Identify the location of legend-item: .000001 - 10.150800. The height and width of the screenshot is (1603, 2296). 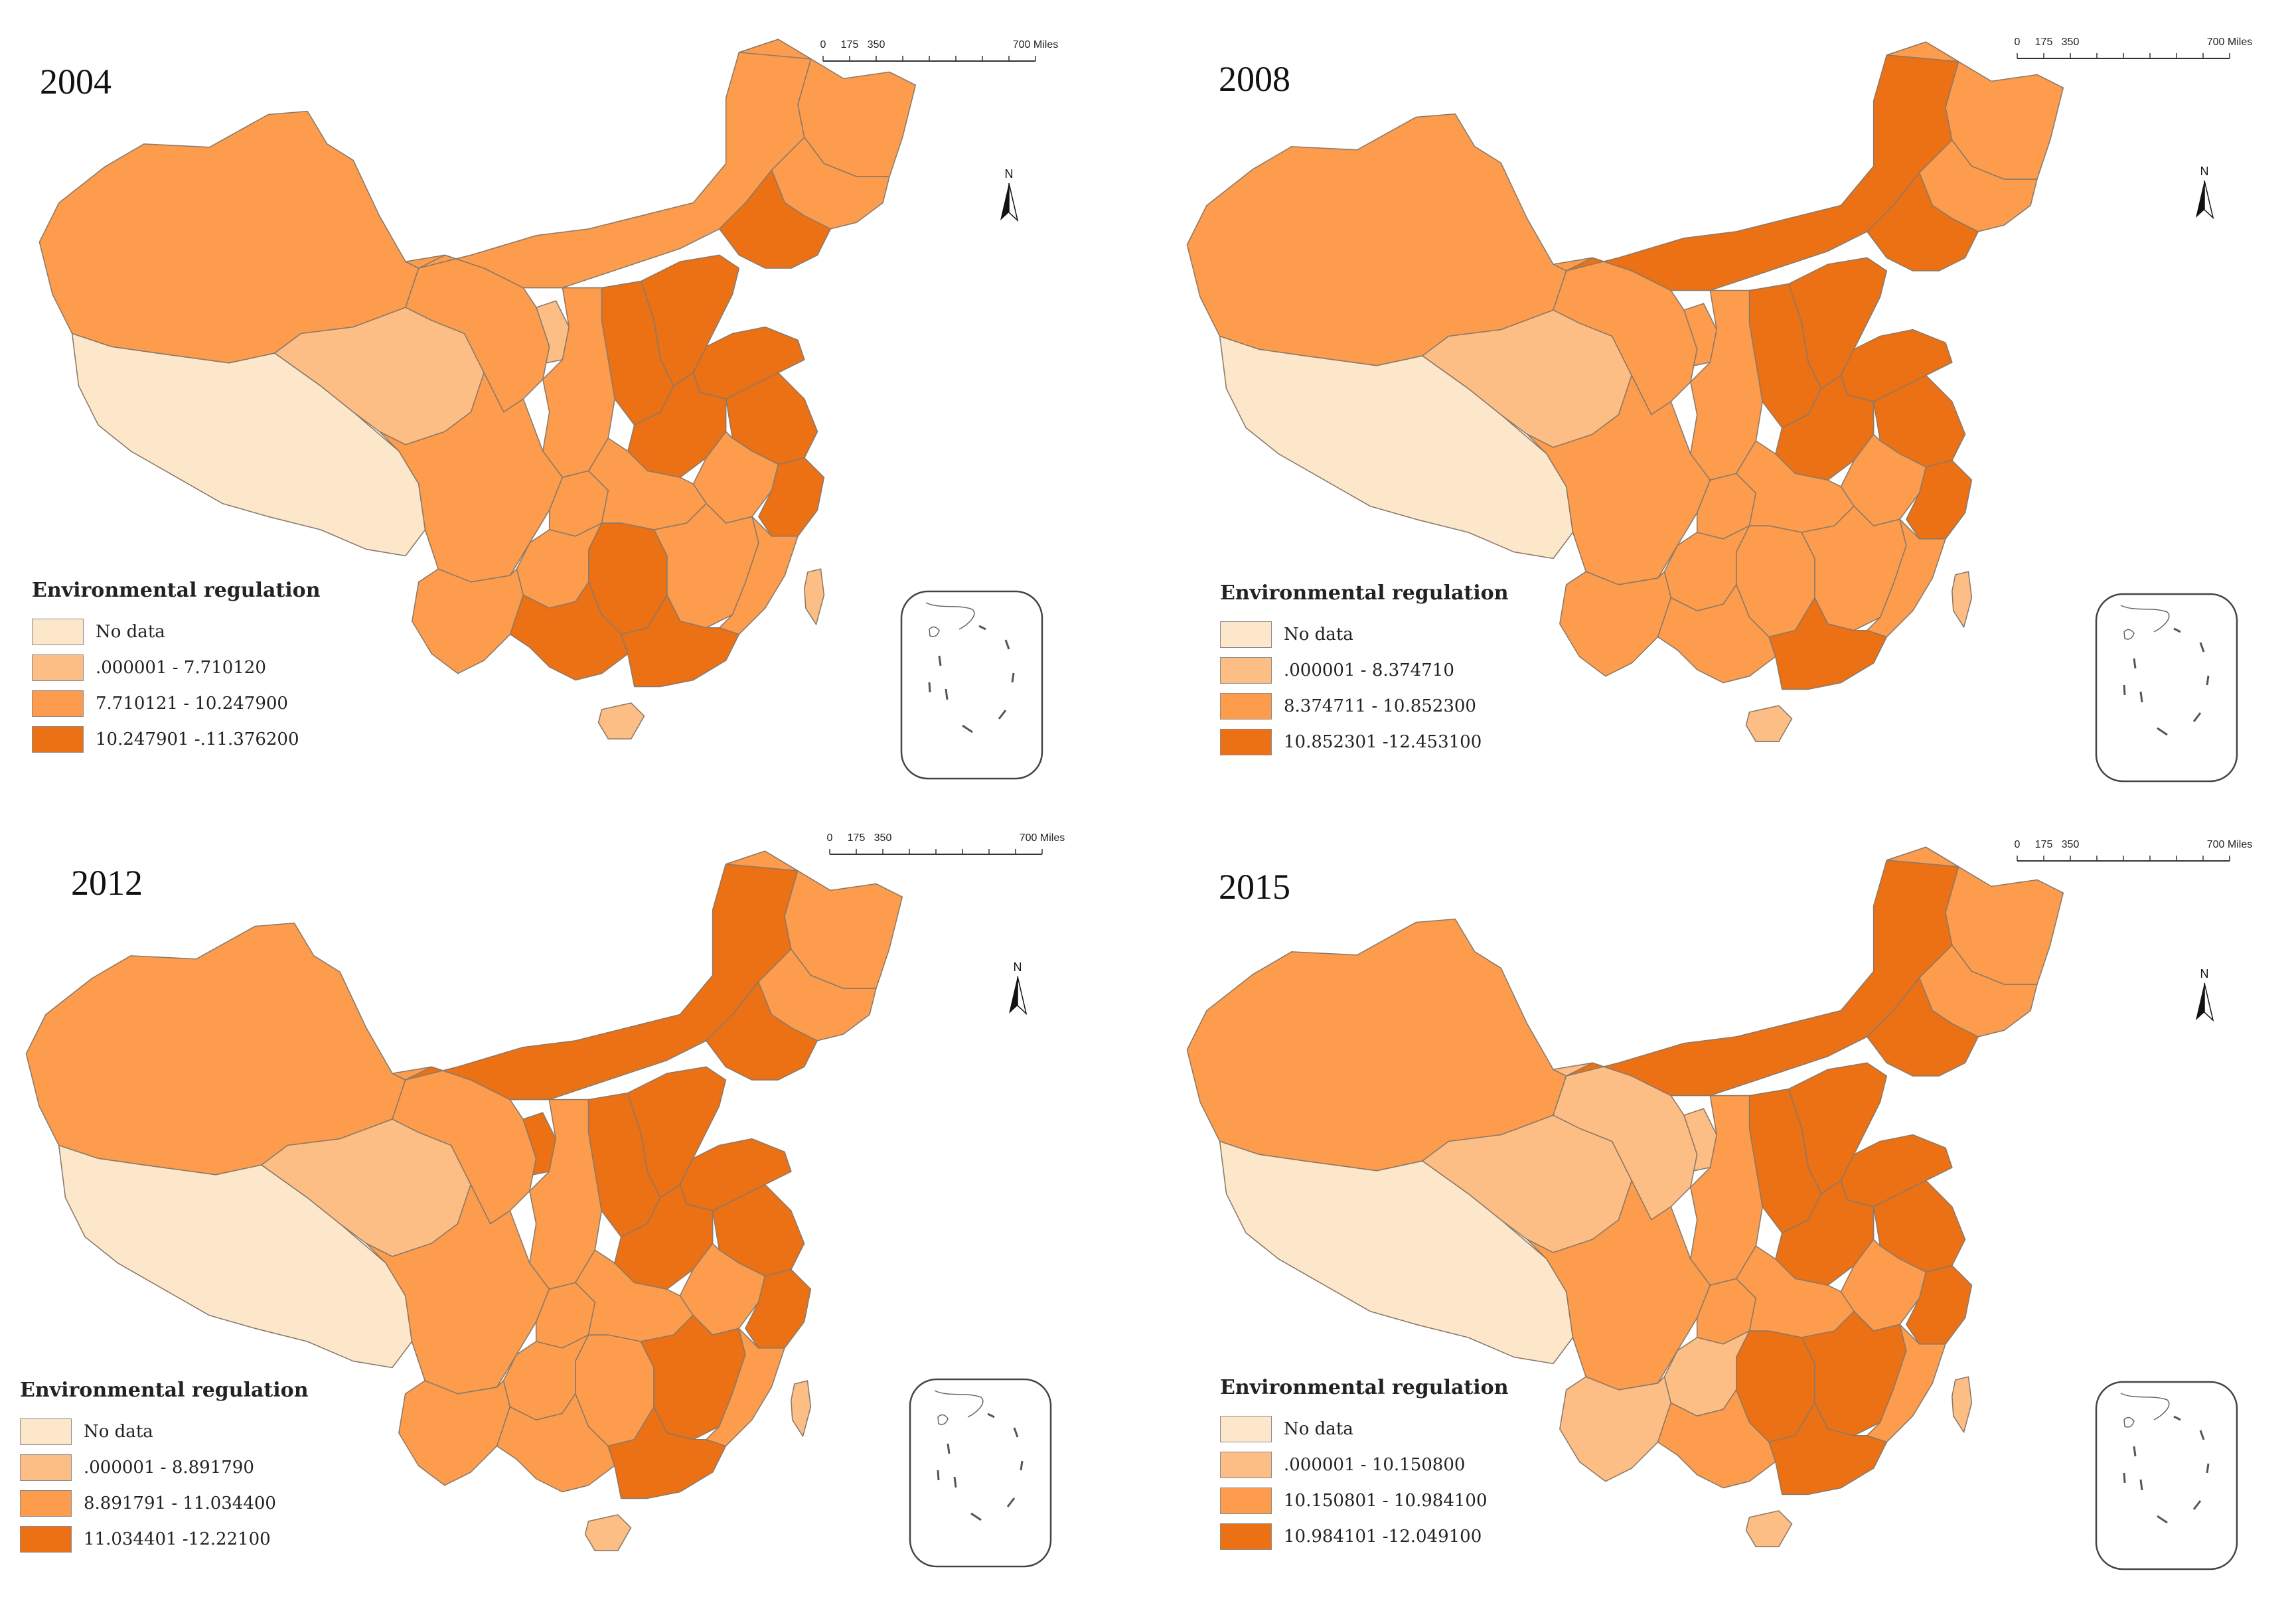
(1364, 1465).